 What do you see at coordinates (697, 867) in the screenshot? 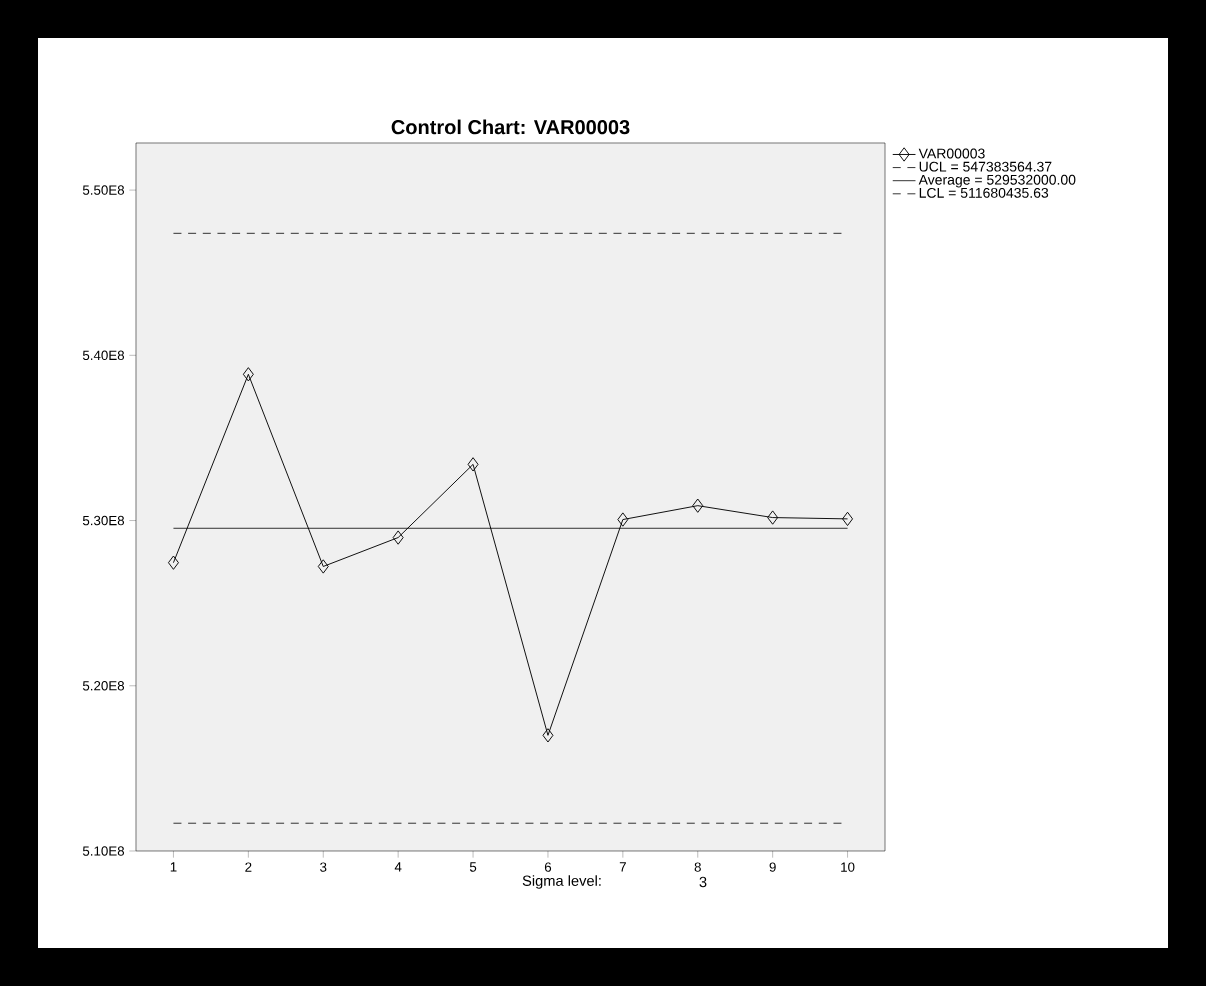
I see `x-tick-label: 8` at bounding box center [697, 867].